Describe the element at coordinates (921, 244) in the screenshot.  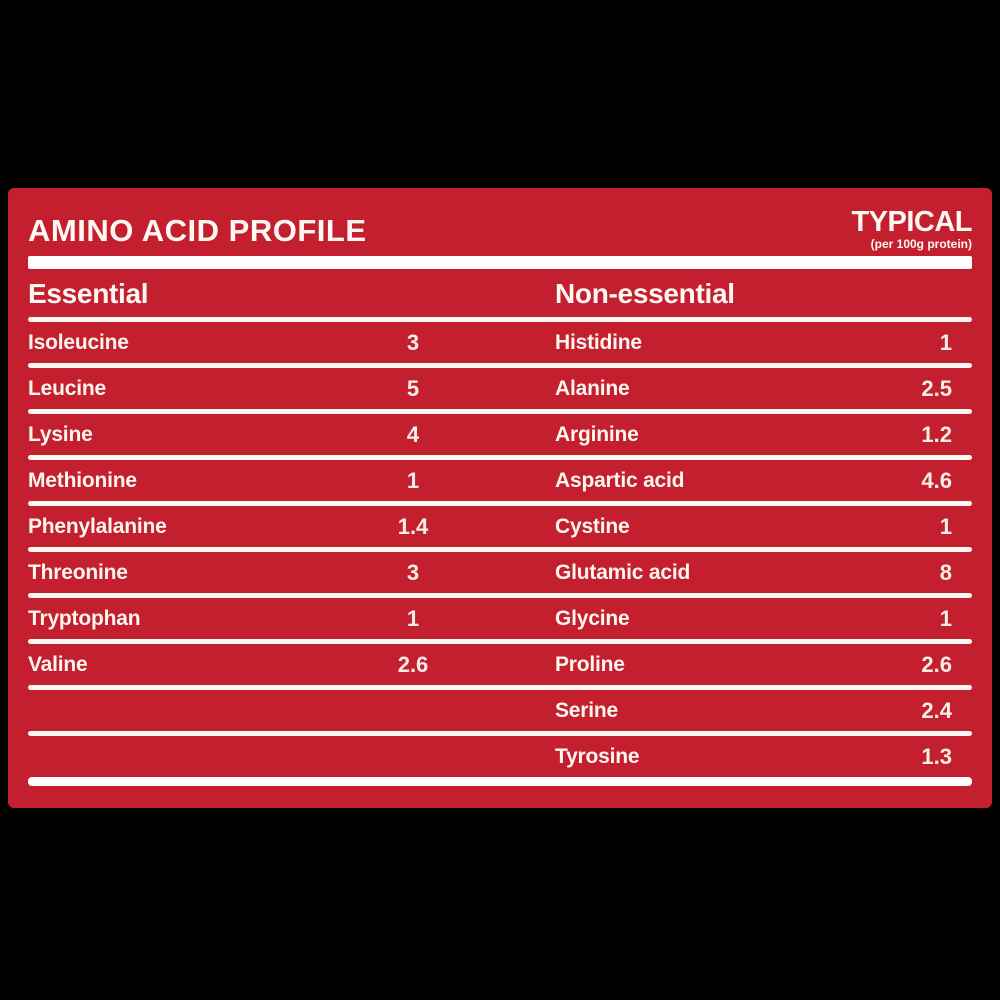
I see `typical-sub-label: (per 100g protein)` at that location.